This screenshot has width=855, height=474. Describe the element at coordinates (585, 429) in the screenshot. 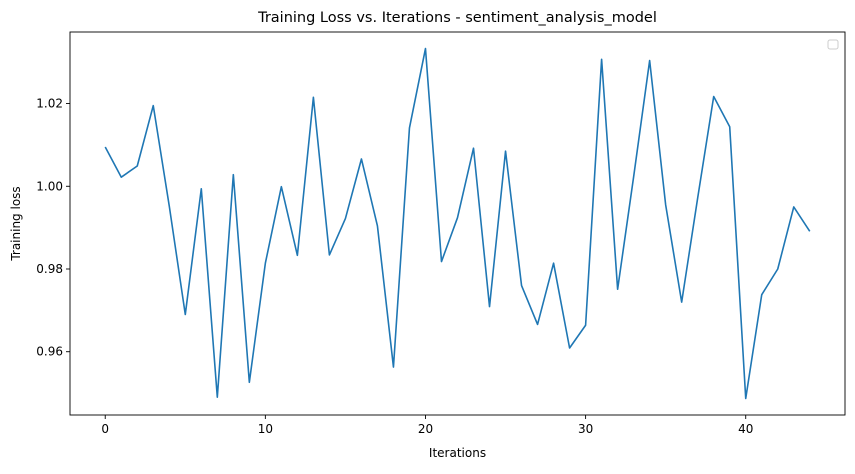

I see `x-tick-label: 30` at that location.